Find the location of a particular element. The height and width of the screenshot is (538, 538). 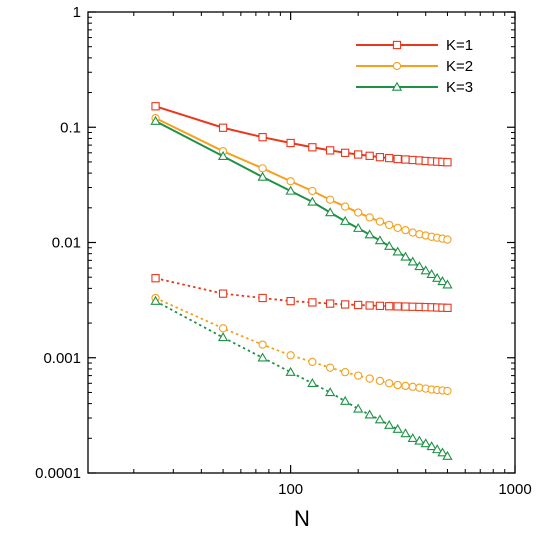

legend-label: K=3 is located at coordinates (459, 87).